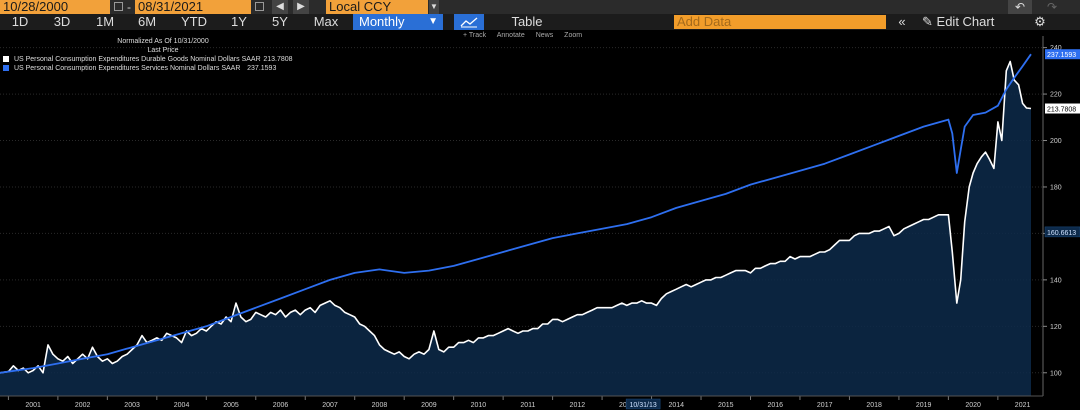 Image resolution: width=1080 pixels, height=410 pixels. I want to click on collapse-button: «, so click(902, 22).